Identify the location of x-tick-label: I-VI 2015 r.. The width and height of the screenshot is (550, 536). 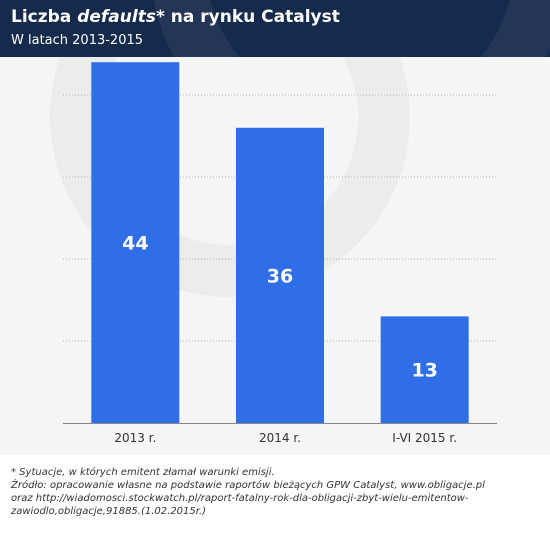
(424, 438).